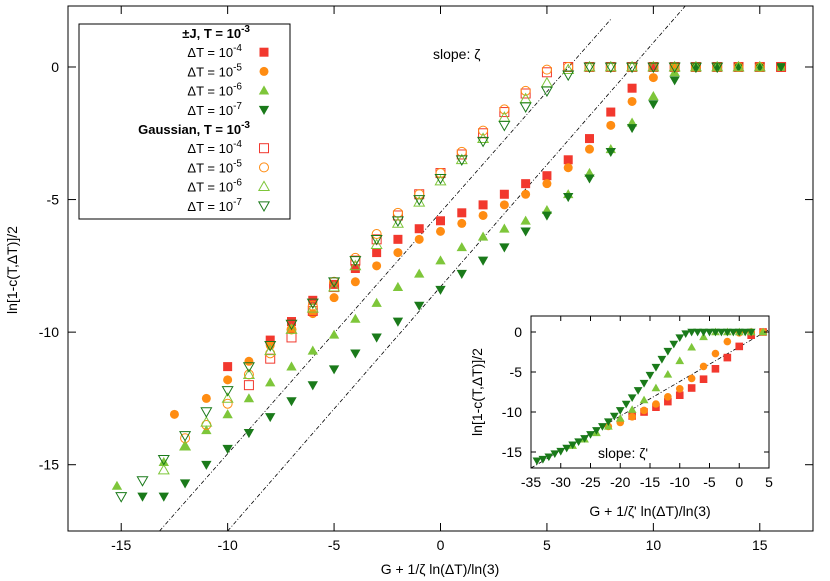 This screenshot has width=830, height=581. What do you see at coordinates (214, 70) in the screenshot?
I see `legend-entry-label: ΔT = 10-5` at bounding box center [214, 70].